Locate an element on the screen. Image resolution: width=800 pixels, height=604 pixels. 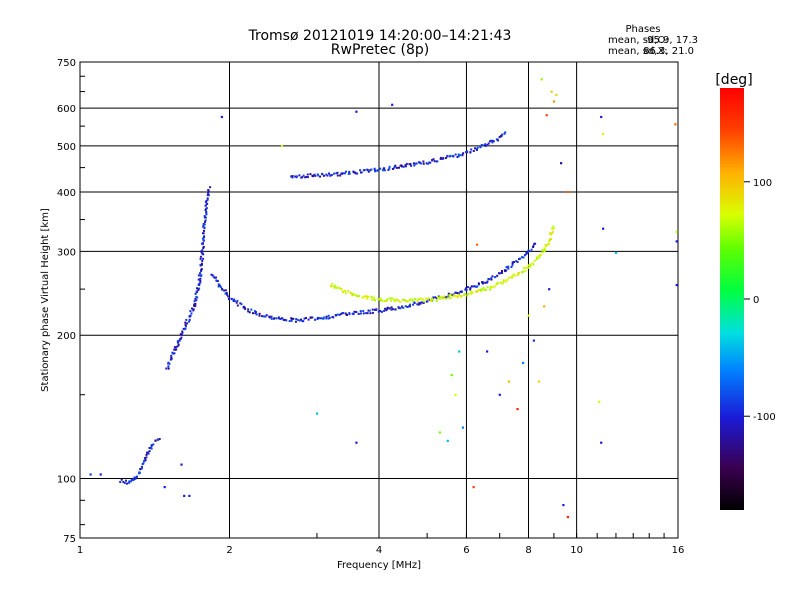
colorbar-tick-label: -100 is located at coordinates (764, 417).